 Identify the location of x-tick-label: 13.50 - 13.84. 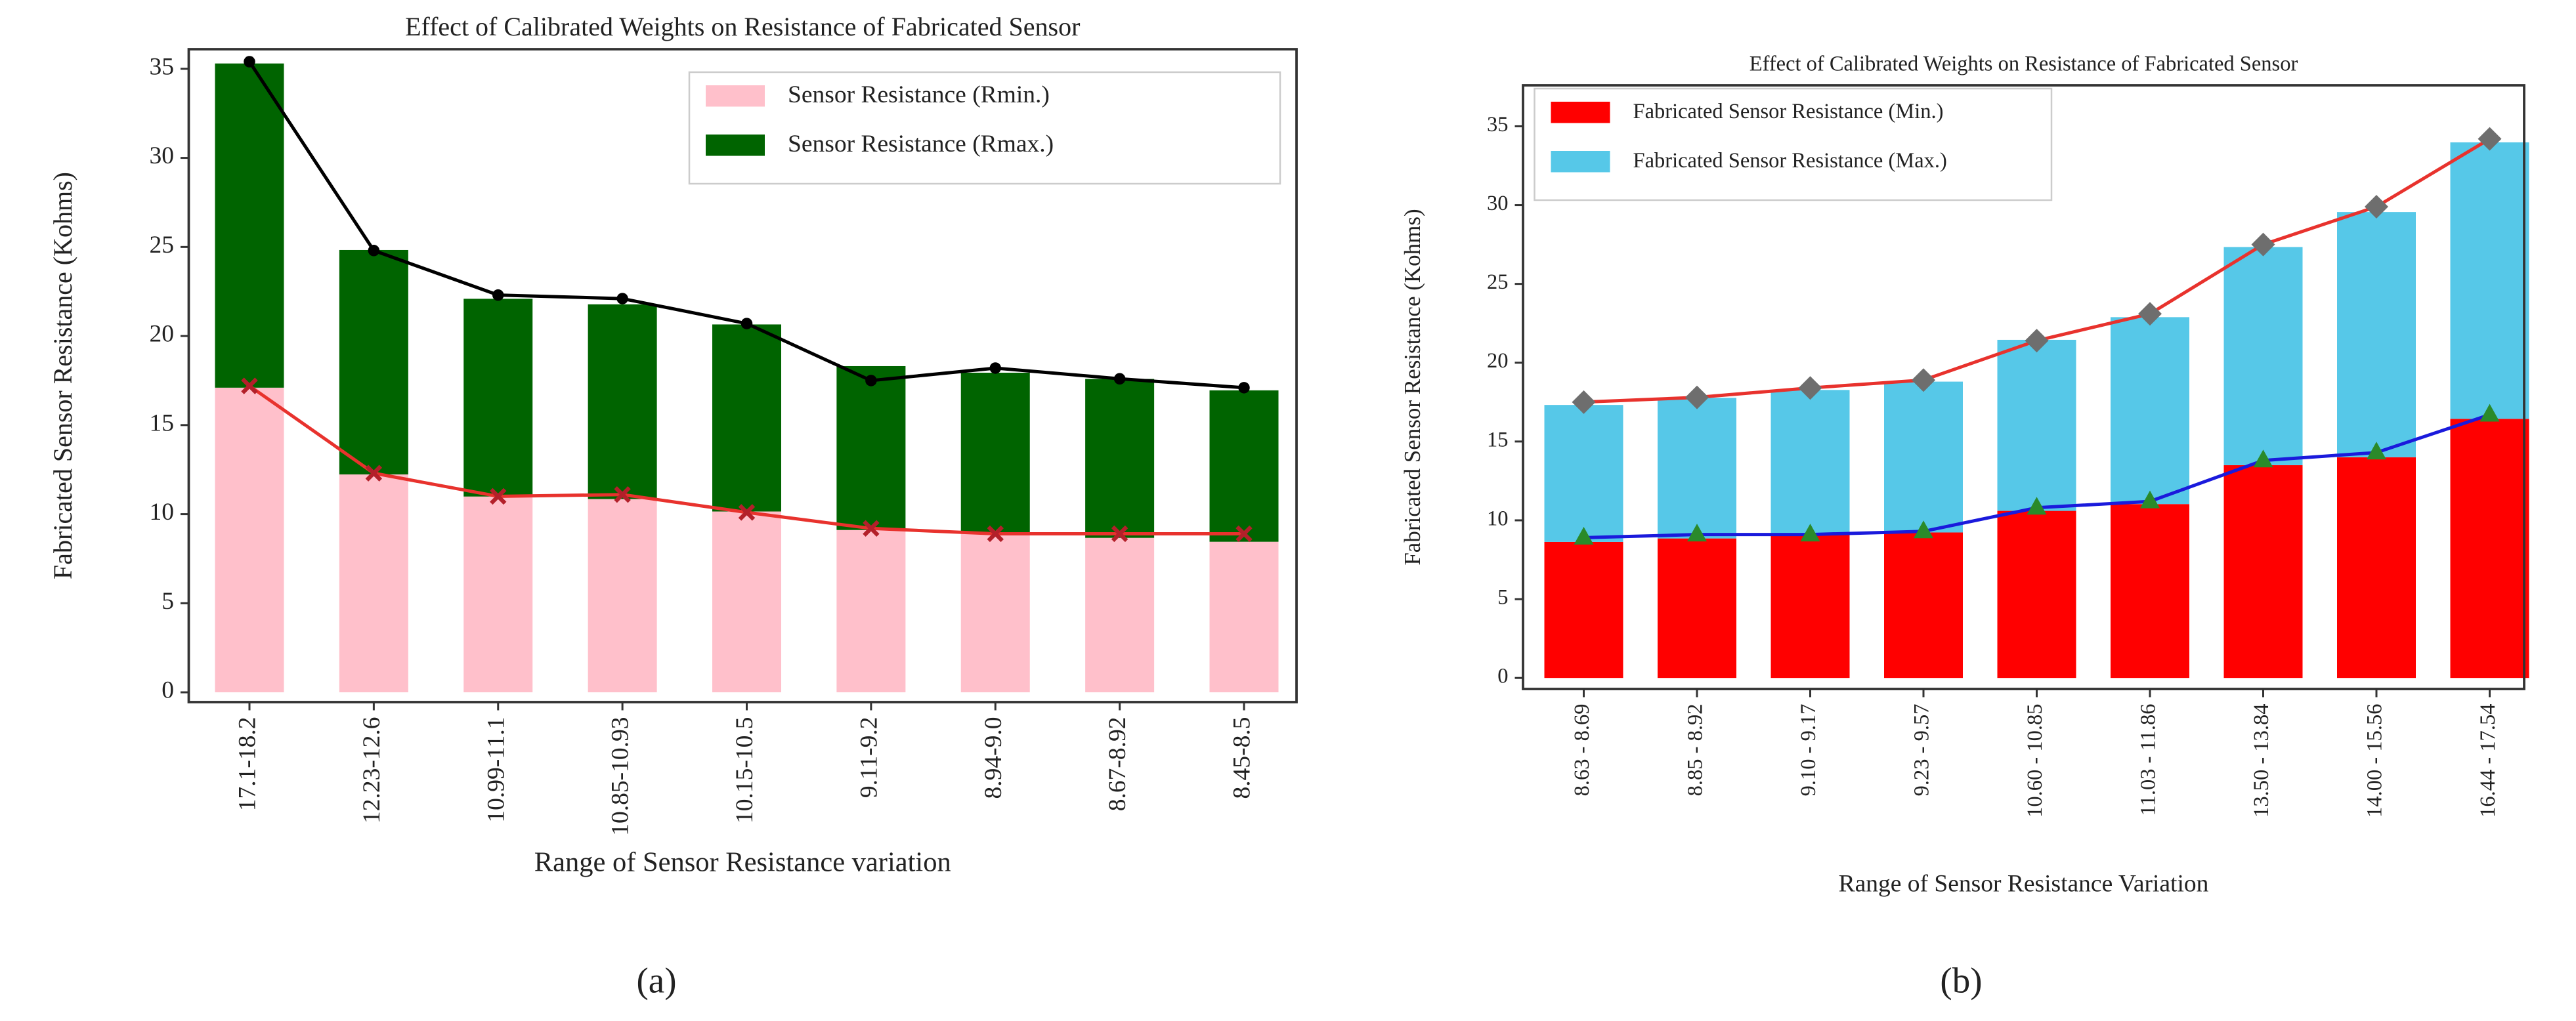
(2261, 761).